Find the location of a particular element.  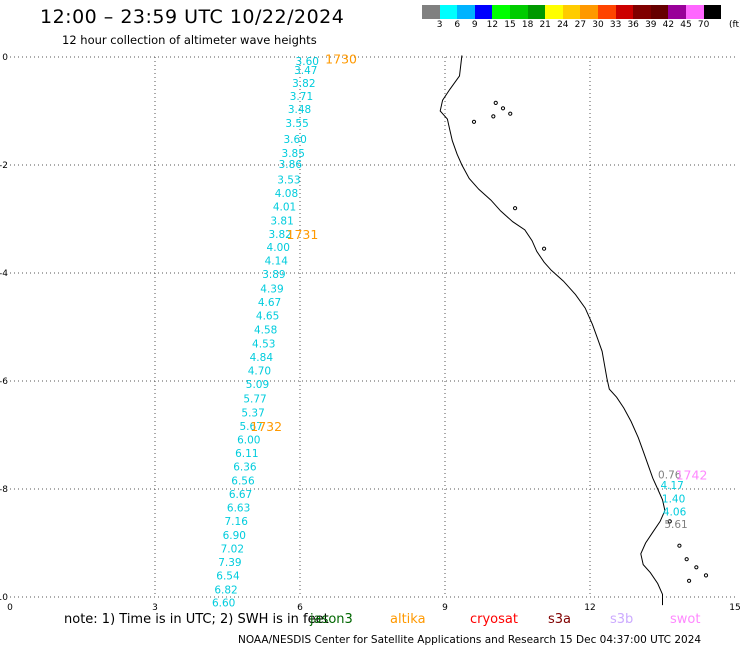

x-tick-label: 3 is located at coordinates (155, 608).